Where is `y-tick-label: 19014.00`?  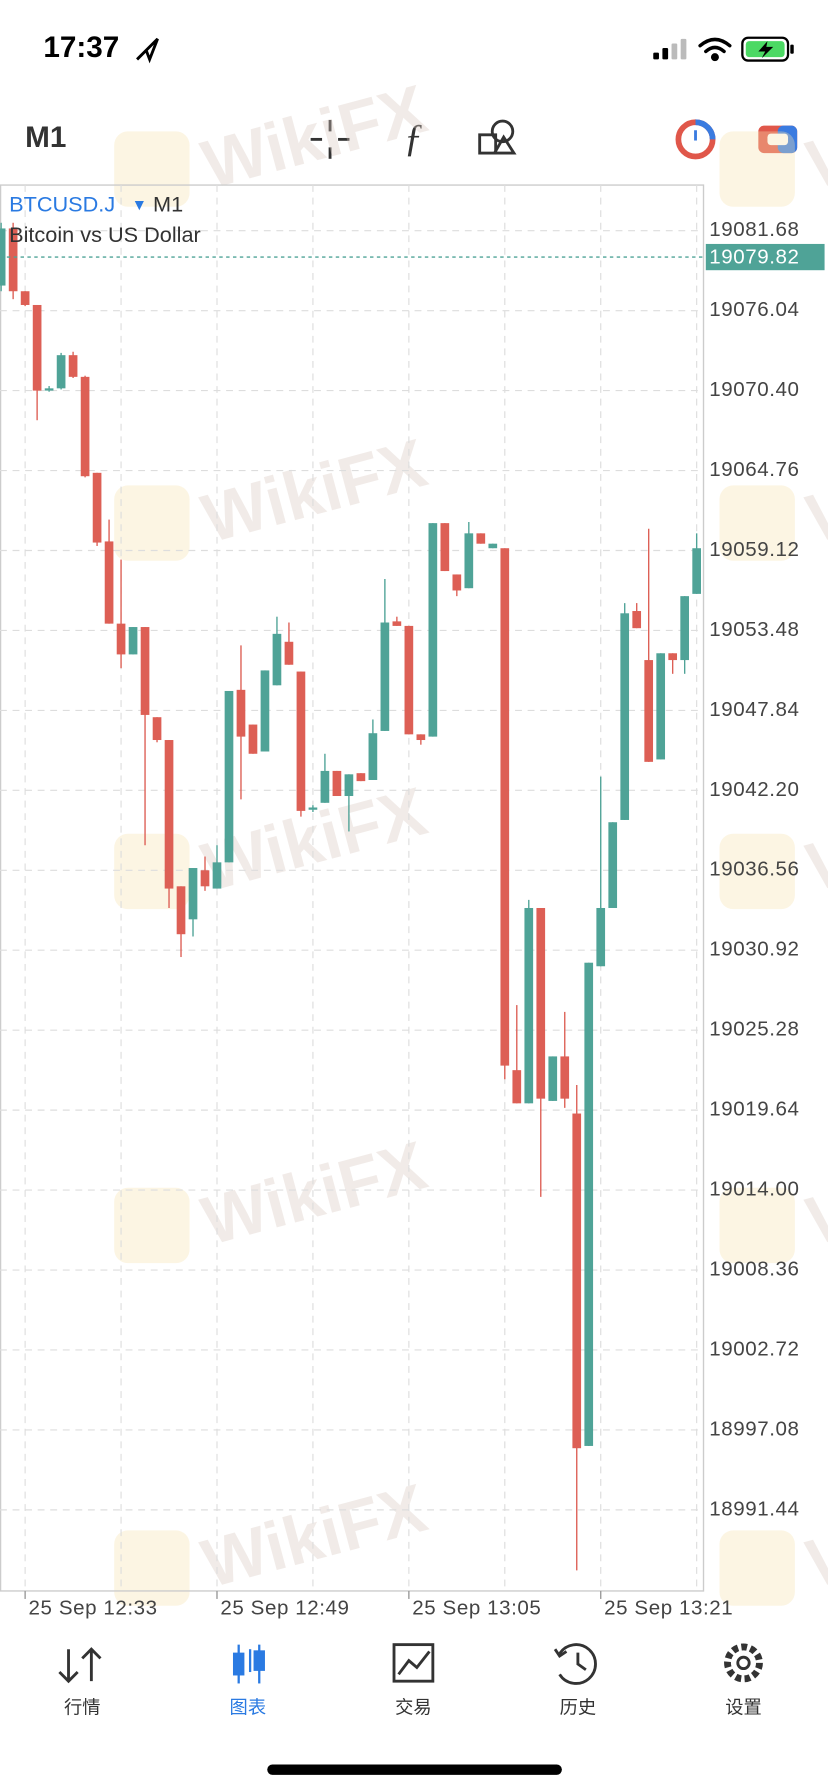 y-tick-label: 19014.00 is located at coordinates (754, 1188).